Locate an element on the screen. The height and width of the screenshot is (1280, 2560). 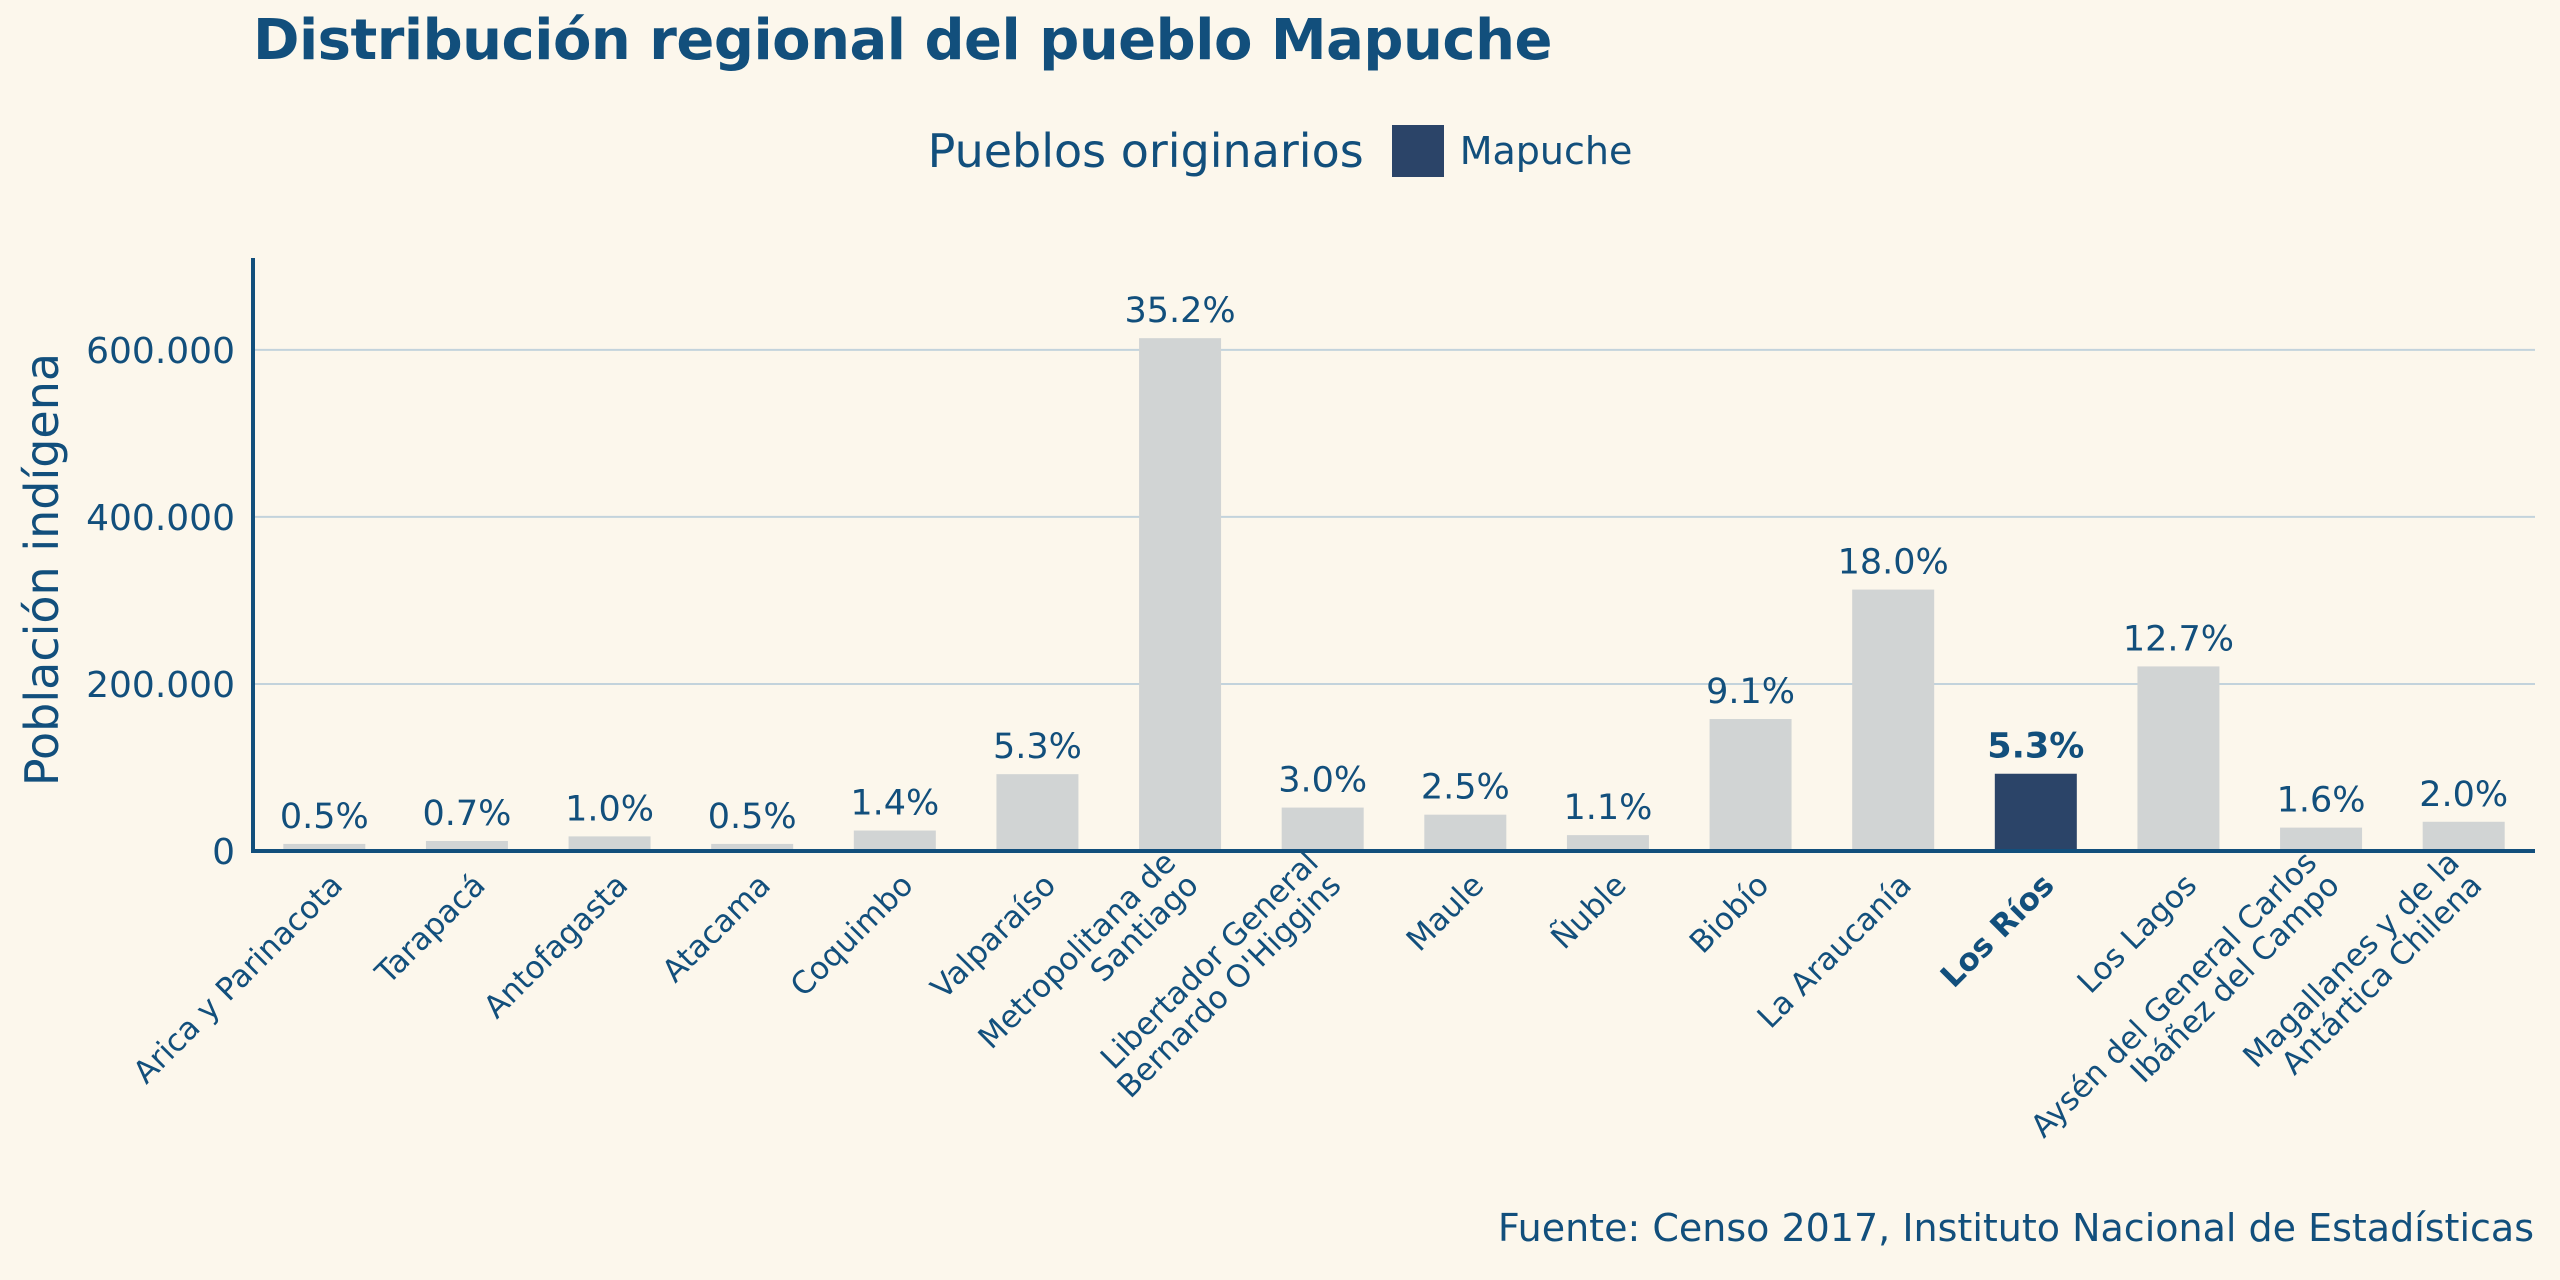
value-label: 35.2% is located at coordinates (1179, 311).